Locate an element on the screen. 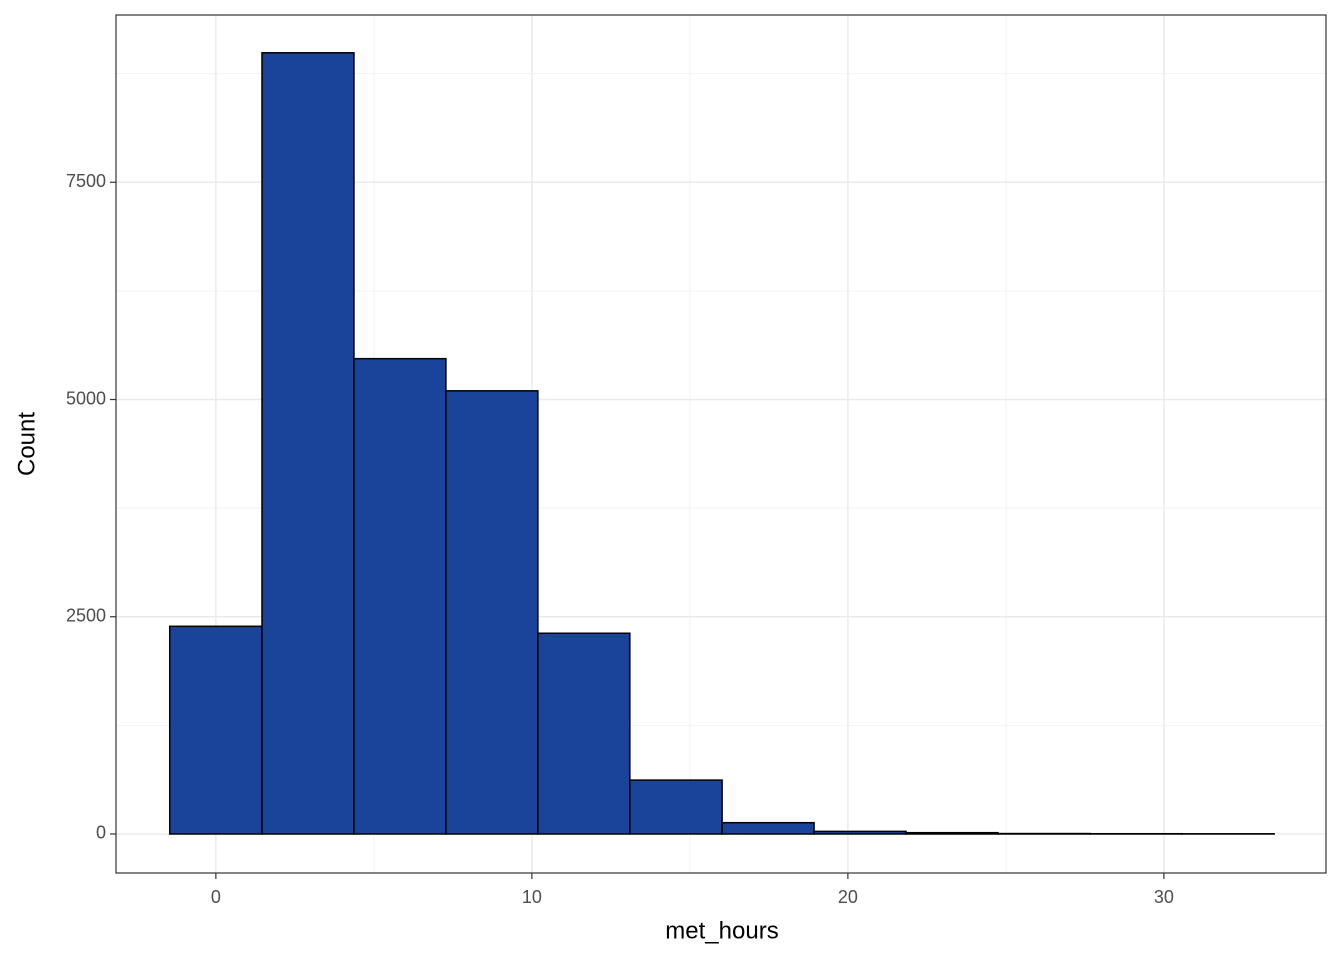  x-tick-label: 30 is located at coordinates (1164, 897).